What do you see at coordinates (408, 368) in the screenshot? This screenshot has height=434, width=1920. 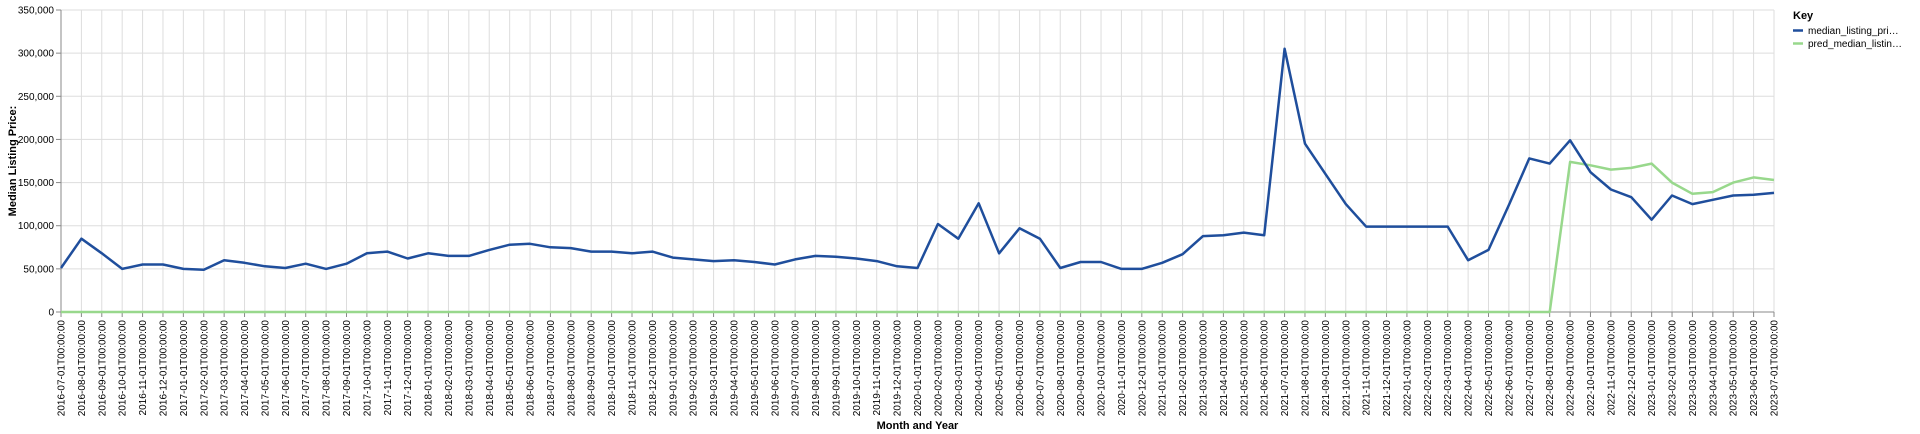 I see `x-tick-label: 2017-12-01T00:00:00` at bounding box center [408, 368].